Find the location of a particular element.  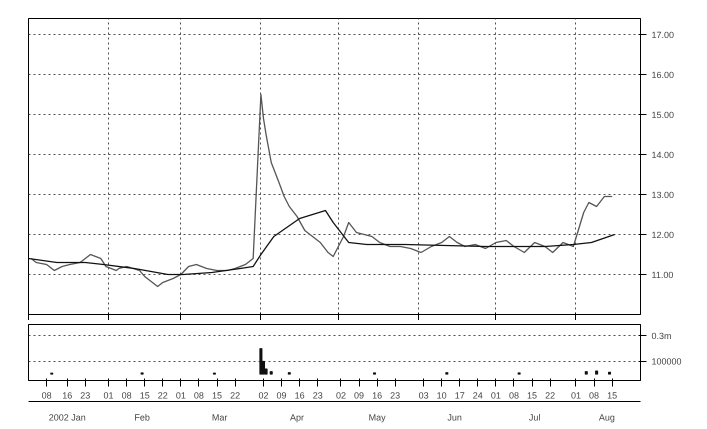

y-tick-label: 11.00 is located at coordinates (663, 275).